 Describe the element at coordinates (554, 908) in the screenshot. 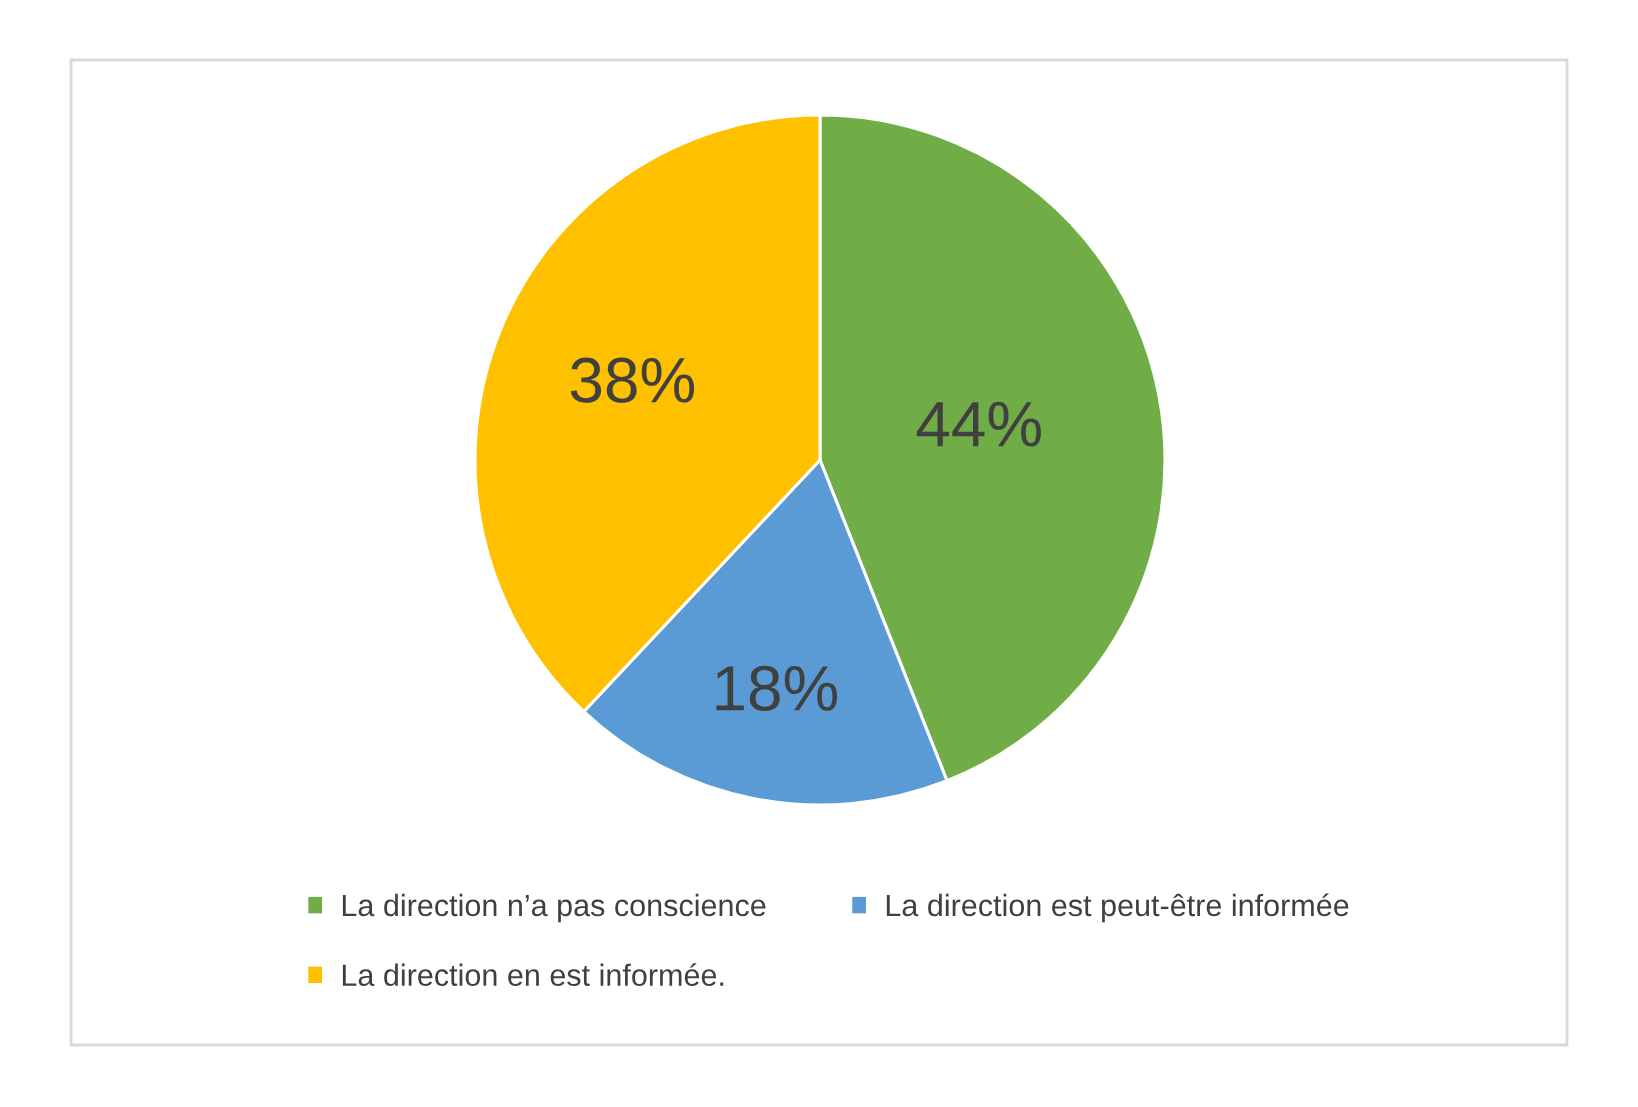

I see `legend-label: La direction n’a pas conscience` at that location.